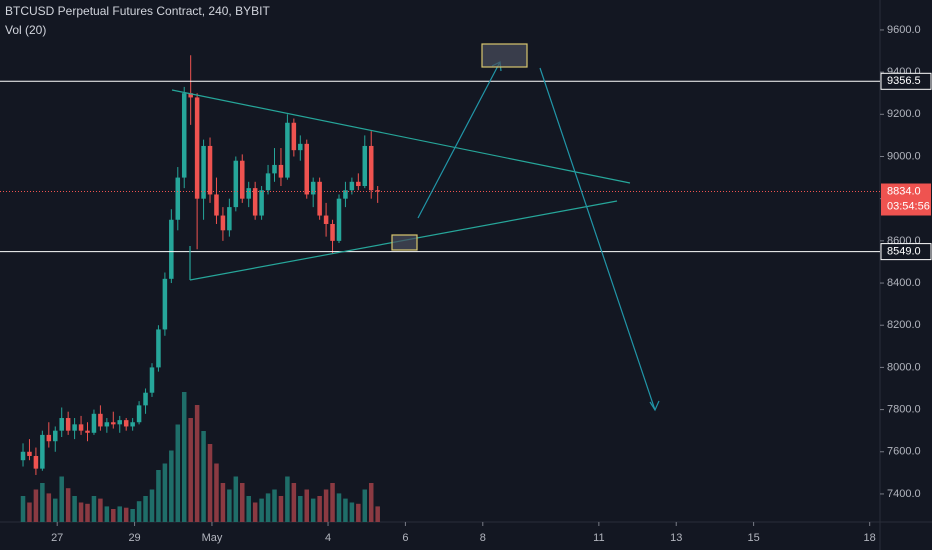 The width and height of the screenshot is (932, 550). Describe the element at coordinates (904, 367) in the screenshot. I see `y-tick-label: 8000.0` at that location.